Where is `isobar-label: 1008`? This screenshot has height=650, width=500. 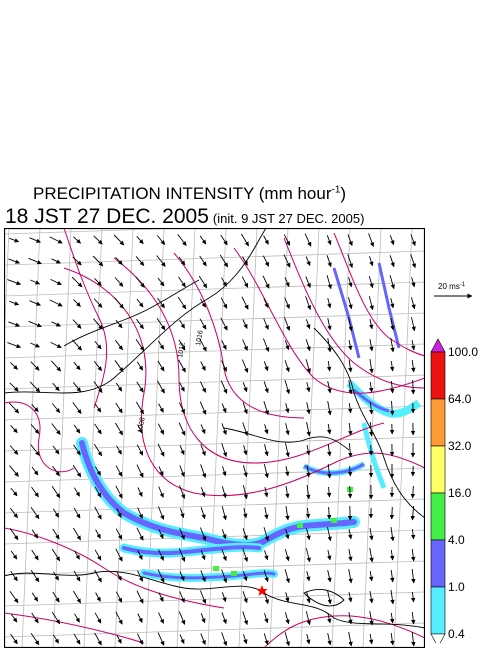
isobar-label: 1008 is located at coordinates (142, 425).